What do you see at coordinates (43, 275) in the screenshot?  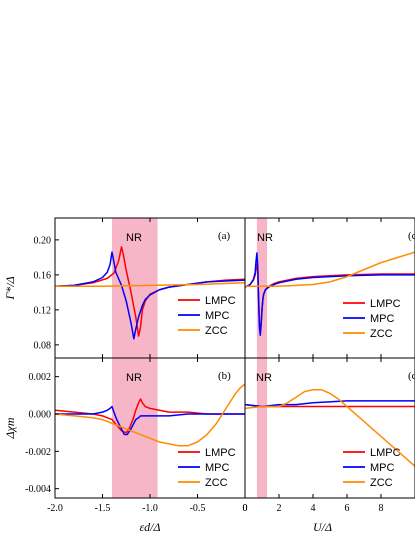 I see `y-tick-label: 0.16` at bounding box center [43, 275].